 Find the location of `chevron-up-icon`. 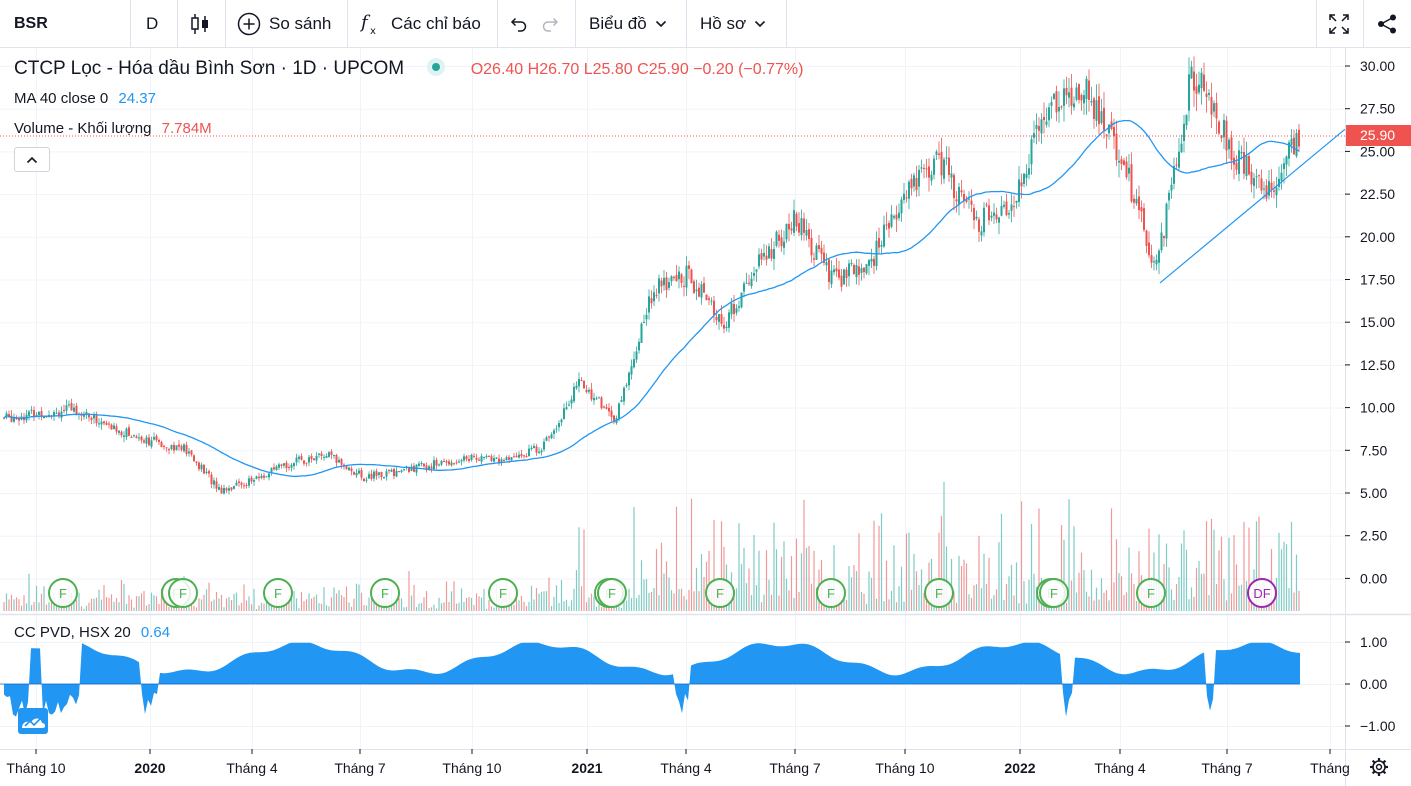

chevron-up-icon is located at coordinates (32, 160).